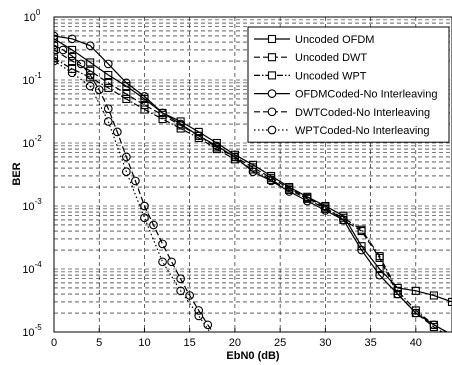 Image resolution: width=452 pixels, height=365 pixels. Describe the element at coordinates (362, 131) in the screenshot. I see `legend-label: WPTCoded-No Interleaving` at that location.